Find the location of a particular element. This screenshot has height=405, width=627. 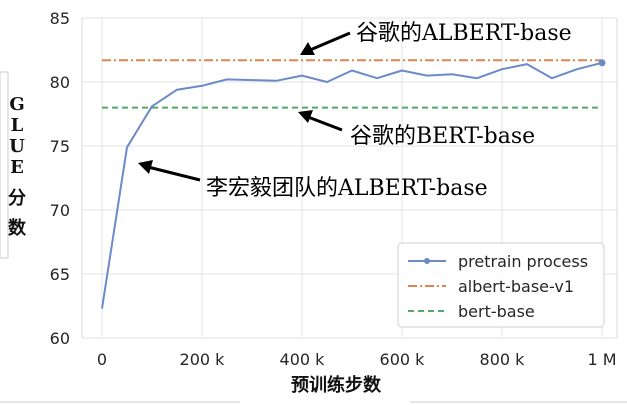

annotation-google-bert: 谷歌的BERT-base is located at coordinates (442, 136).